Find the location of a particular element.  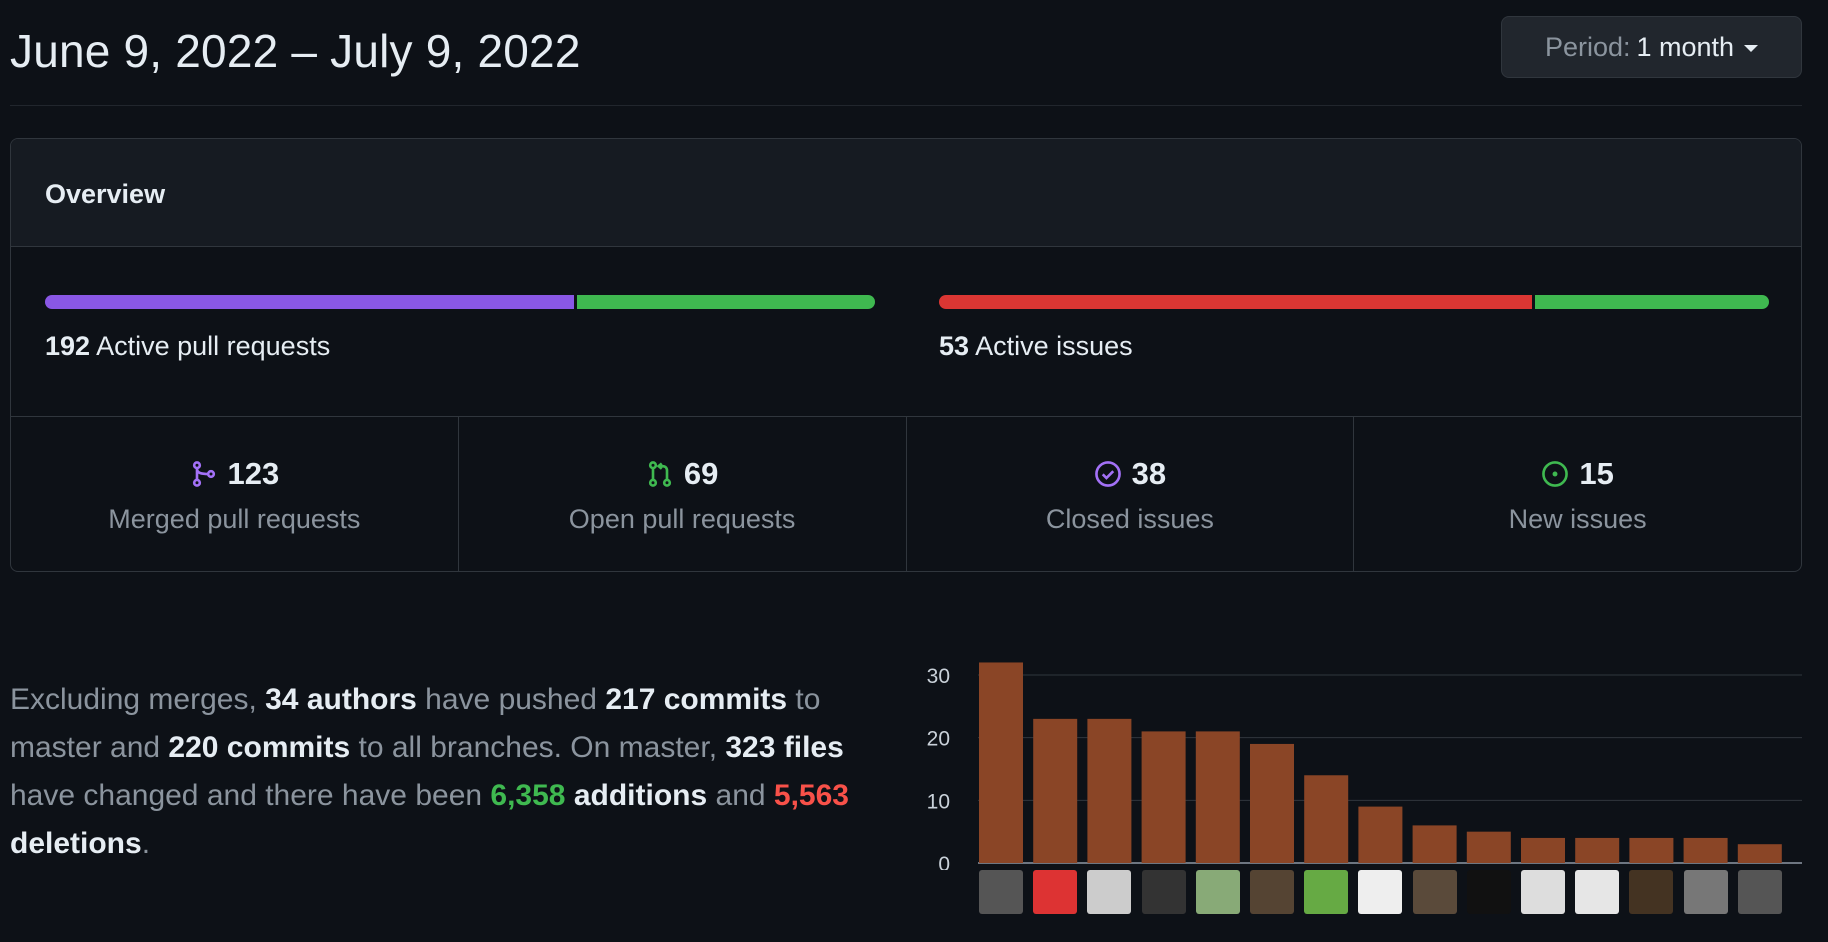

merged-pull-requests-label: Merged pull requests is located at coordinates (234, 518).